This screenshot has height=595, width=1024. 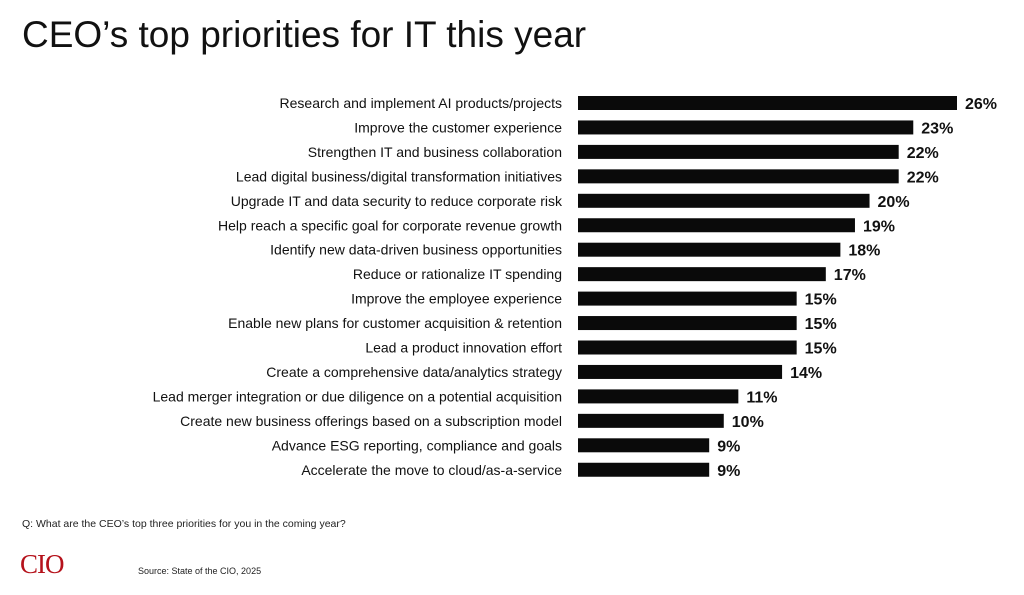 What do you see at coordinates (806, 373) in the screenshot?
I see `value-label: 14%` at bounding box center [806, 373].